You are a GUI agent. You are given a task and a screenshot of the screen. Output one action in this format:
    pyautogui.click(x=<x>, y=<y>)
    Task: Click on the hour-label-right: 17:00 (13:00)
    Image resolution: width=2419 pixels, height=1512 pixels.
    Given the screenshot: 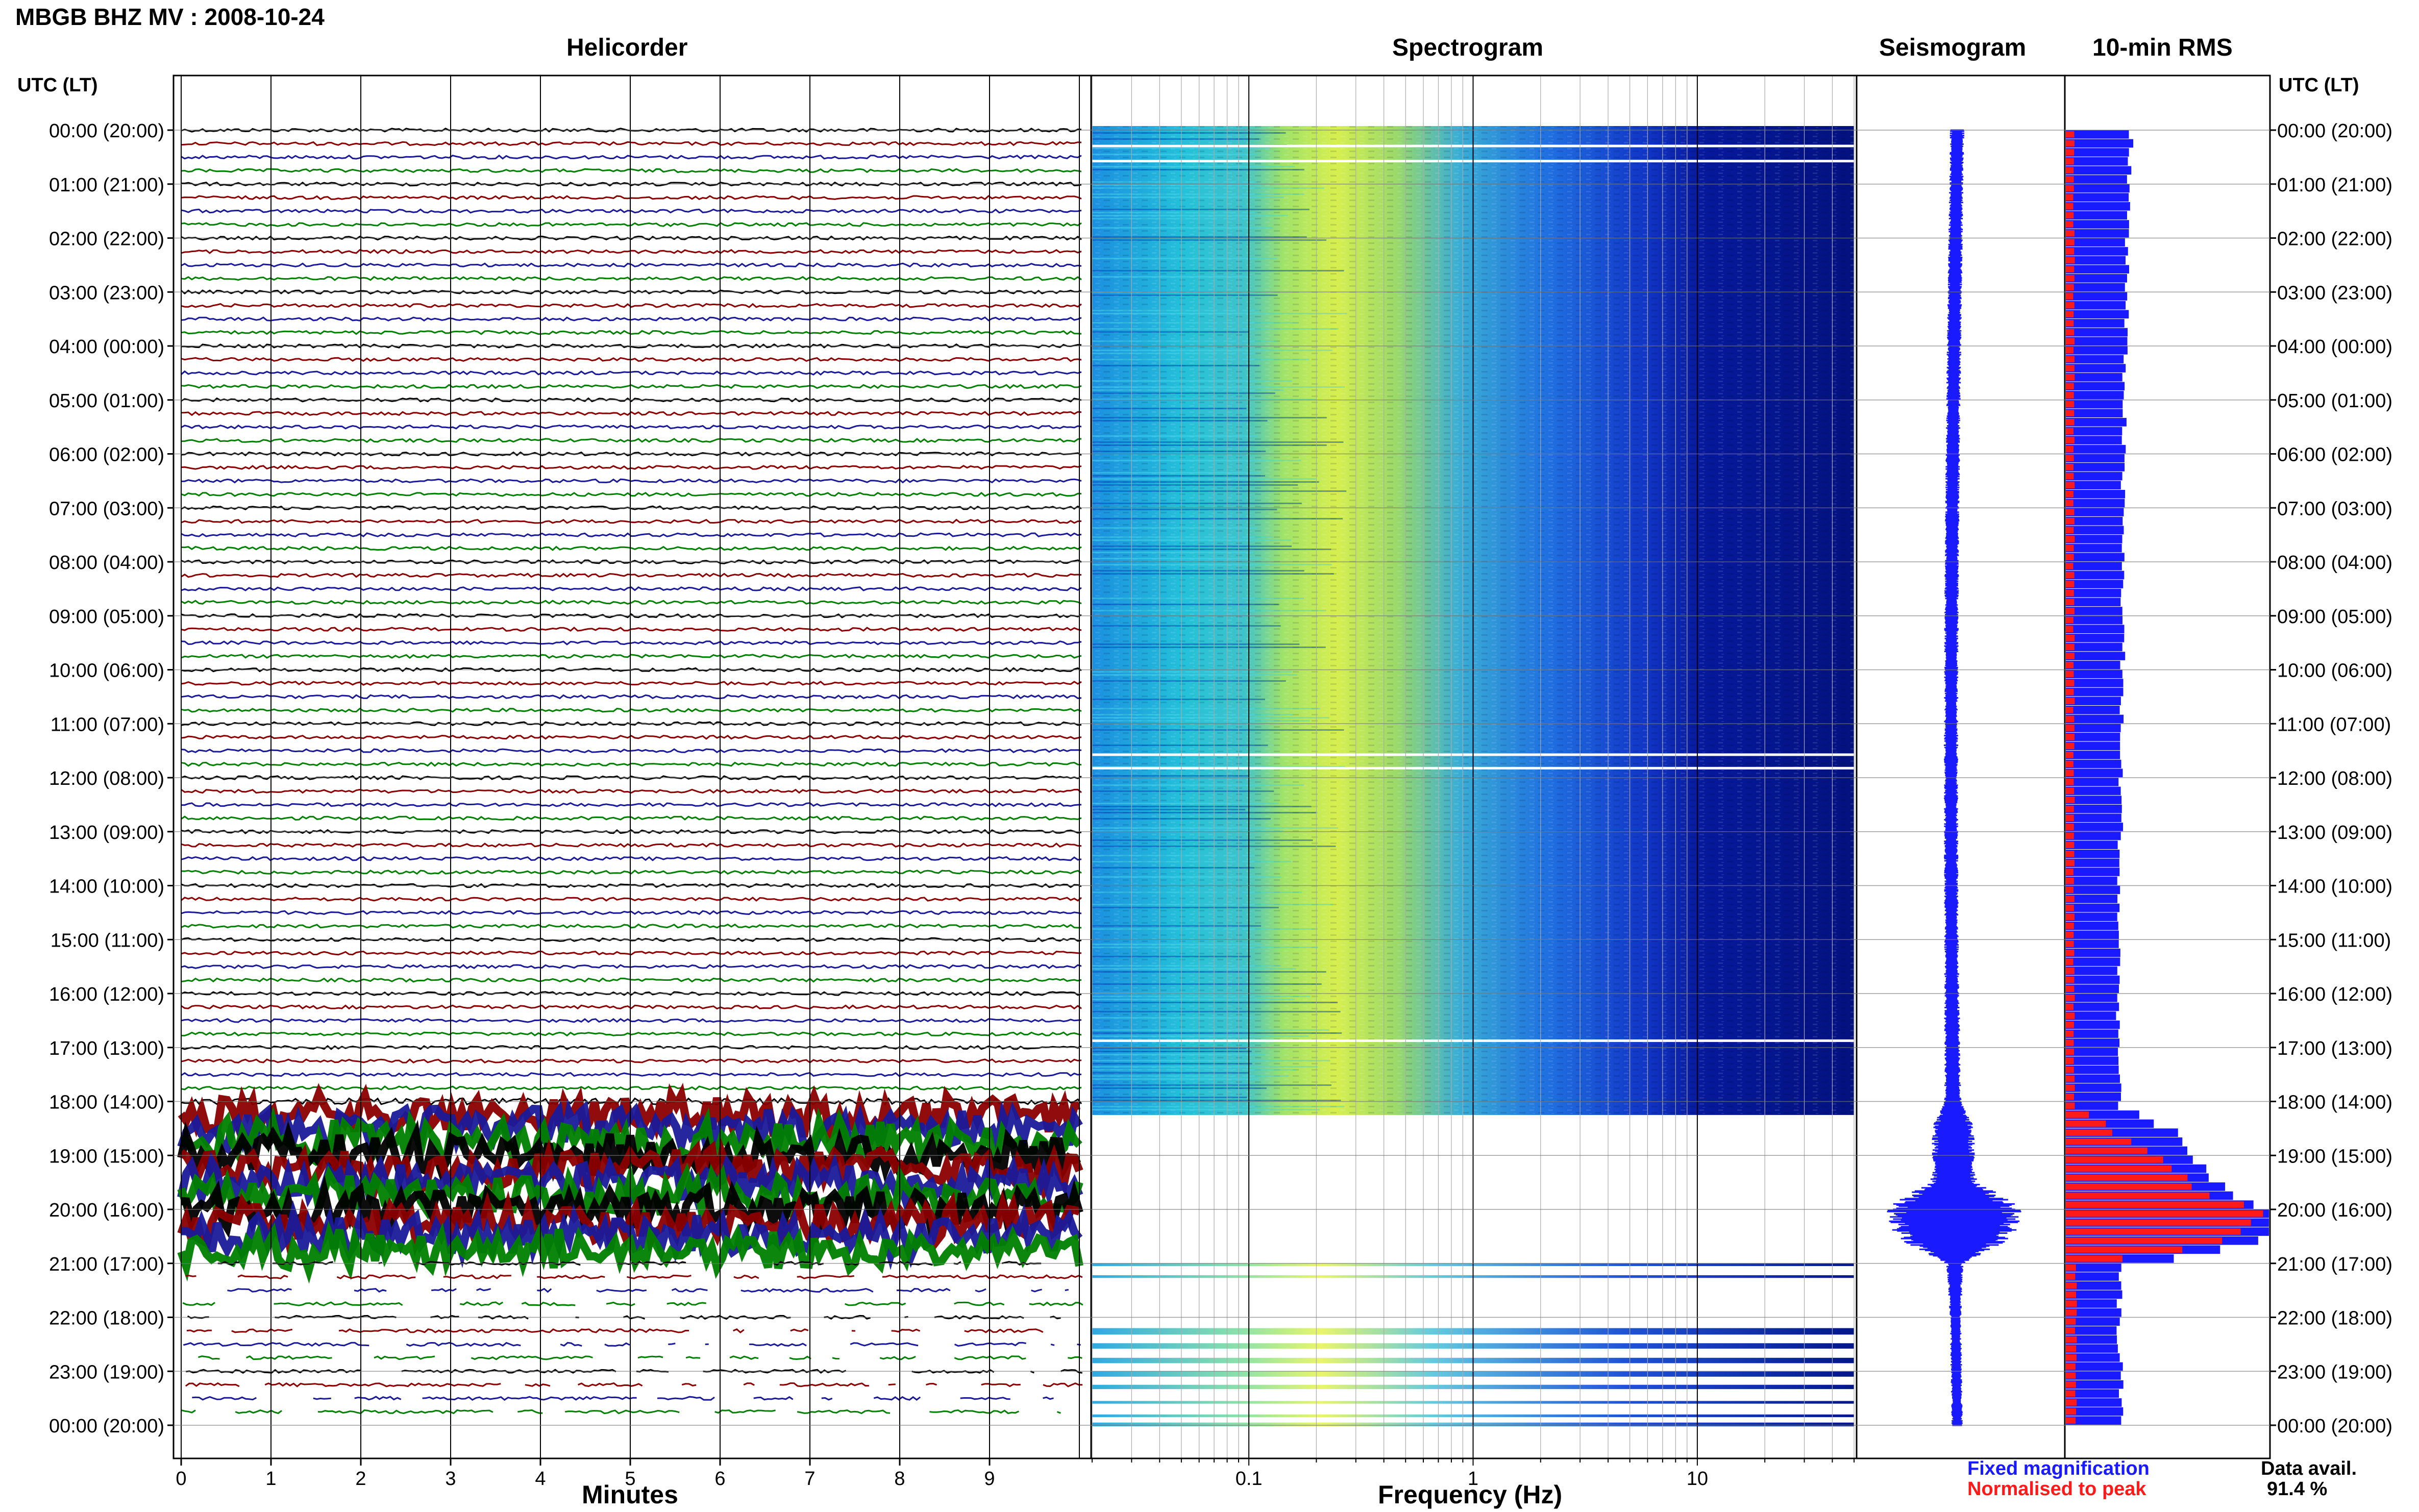 What is the action you would take?
    pyautogui.click(x=2334, y=1048)
    